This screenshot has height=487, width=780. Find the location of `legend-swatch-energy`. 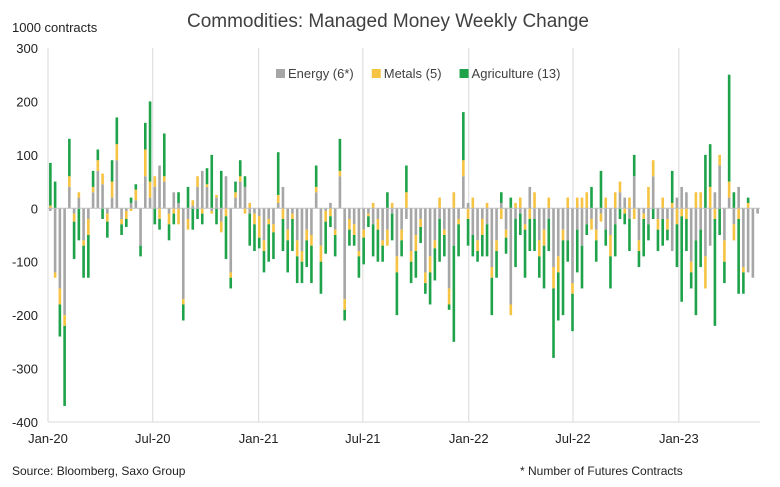

legend-swatch-energy is located at coordinates (280, 73).